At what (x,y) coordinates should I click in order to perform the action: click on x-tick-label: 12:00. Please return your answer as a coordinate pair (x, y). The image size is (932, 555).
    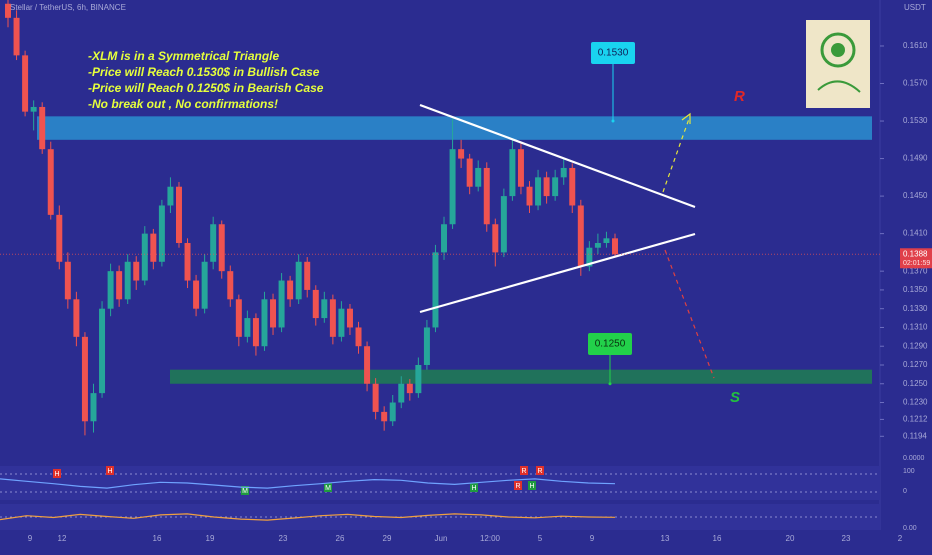
    Looking at the image, I should click on (490, 538).